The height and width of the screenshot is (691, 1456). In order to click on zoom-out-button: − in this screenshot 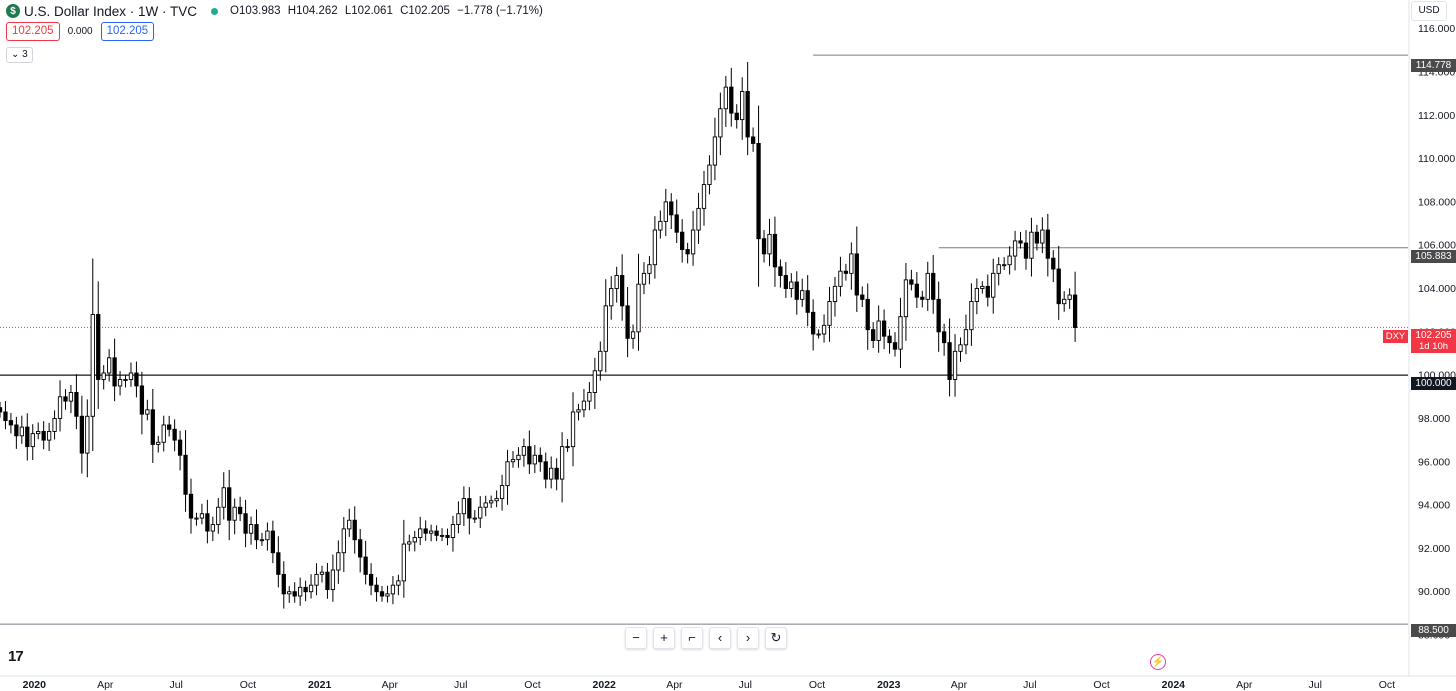, I will do `click(636, 638)`.